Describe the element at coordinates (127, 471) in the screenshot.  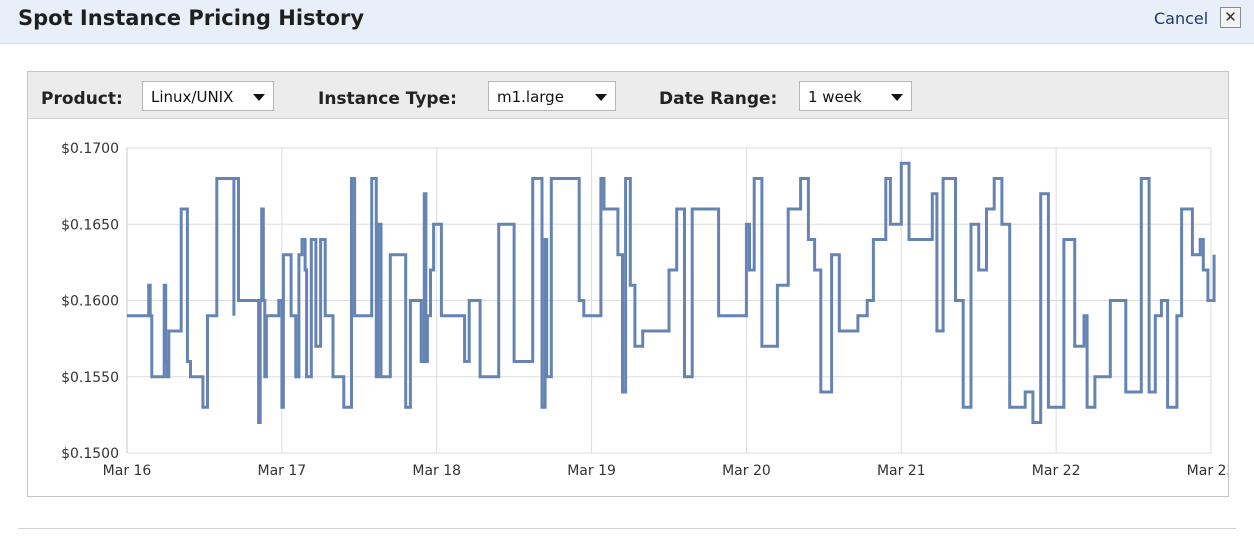
I see `x-tick-label: Mar 16` at that location.